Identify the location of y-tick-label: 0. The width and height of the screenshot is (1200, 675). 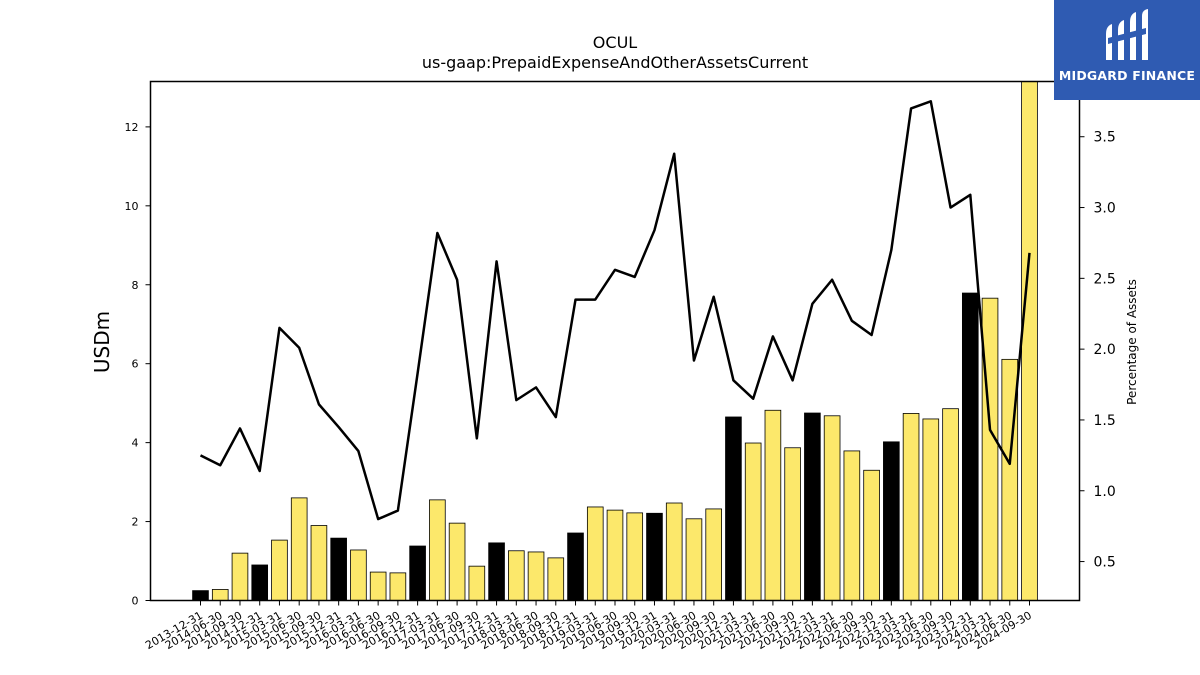
(135, 601).